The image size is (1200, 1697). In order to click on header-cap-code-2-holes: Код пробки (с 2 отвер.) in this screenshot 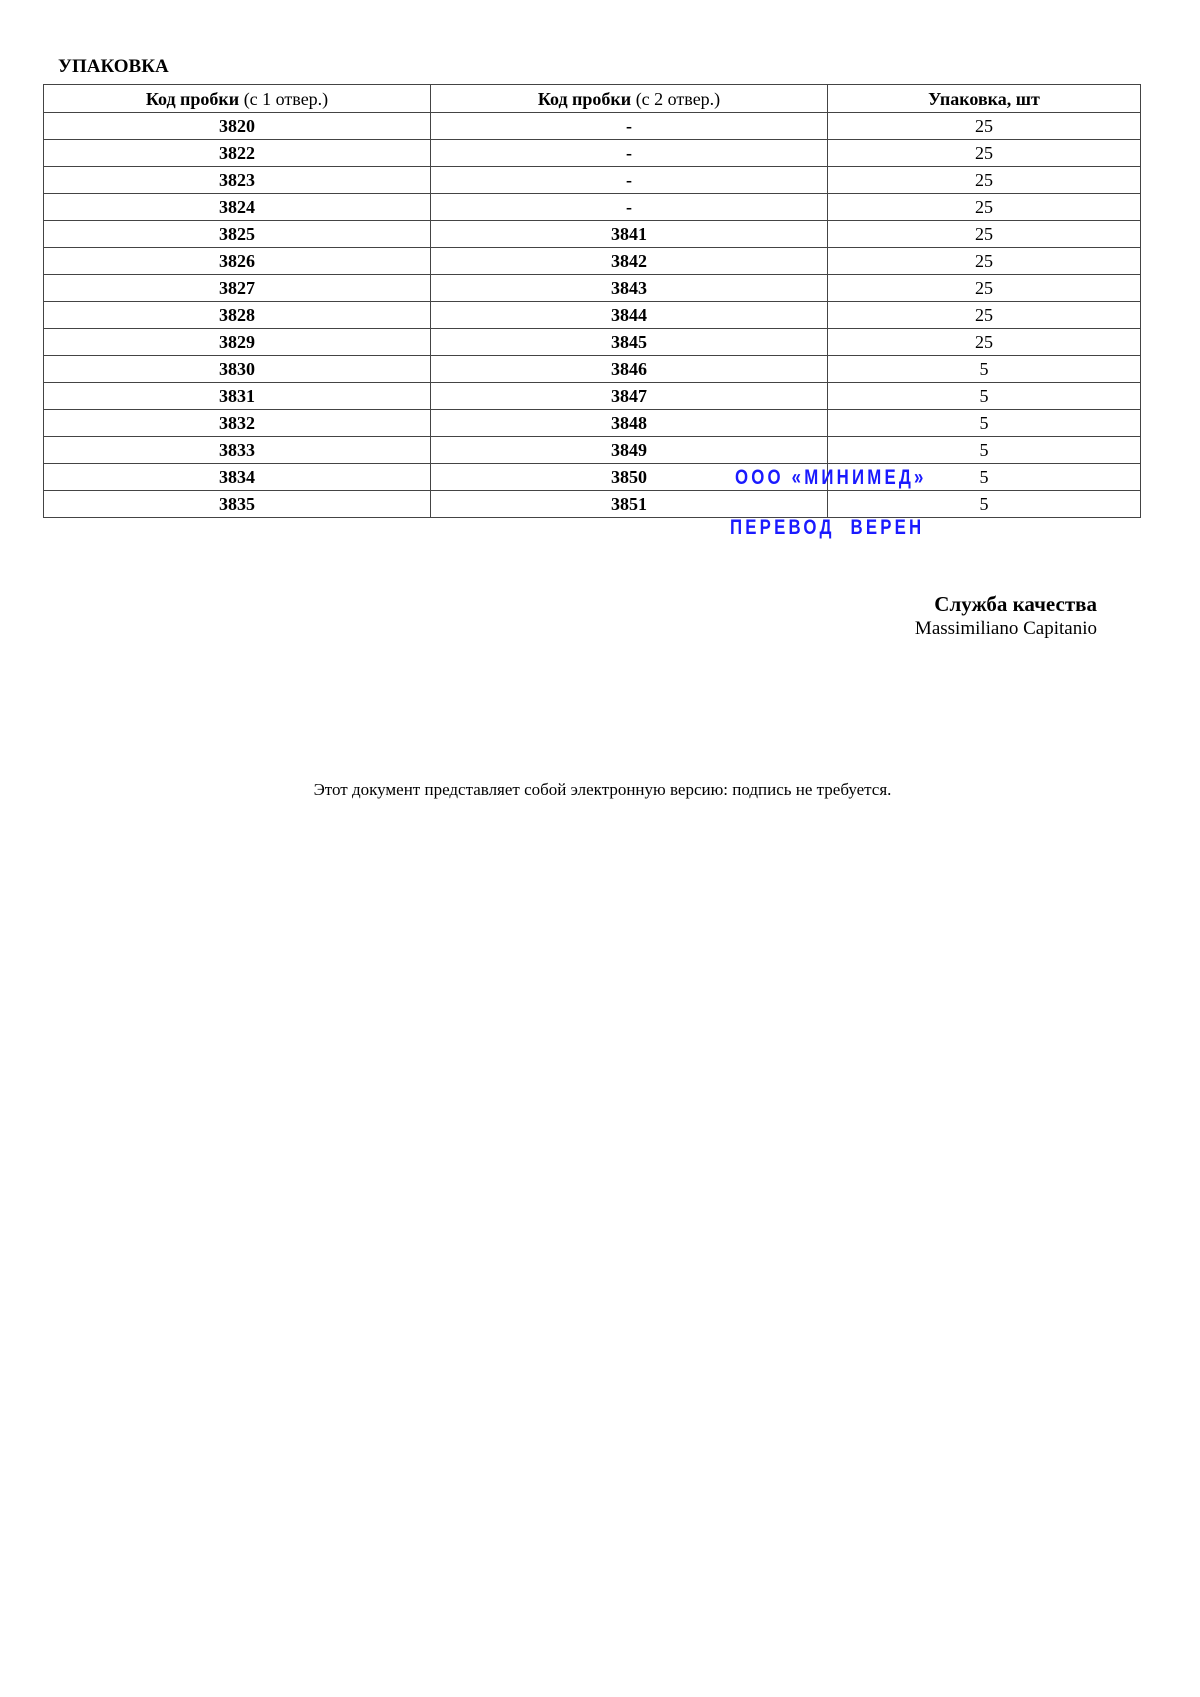, I will do `click(629, 98)`.